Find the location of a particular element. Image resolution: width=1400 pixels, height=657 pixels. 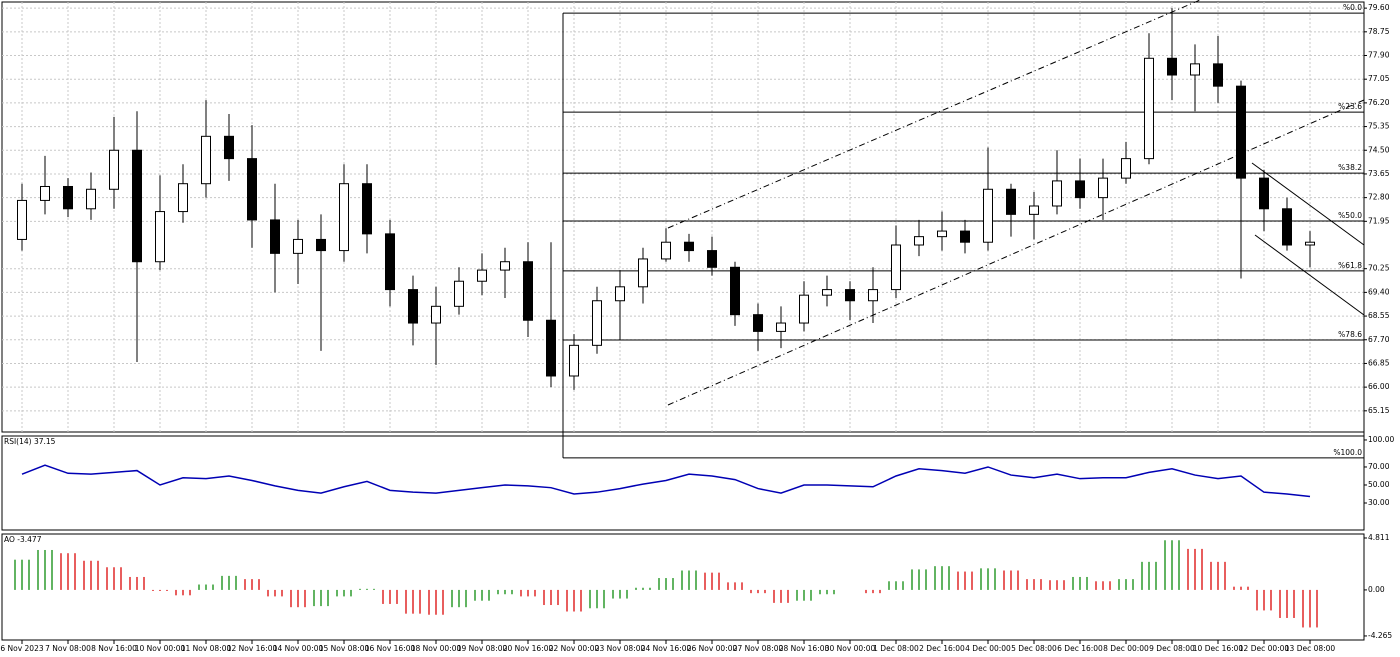

x-tick-label: 12 Dec 00:00 is located at coordinates (1264, 648).